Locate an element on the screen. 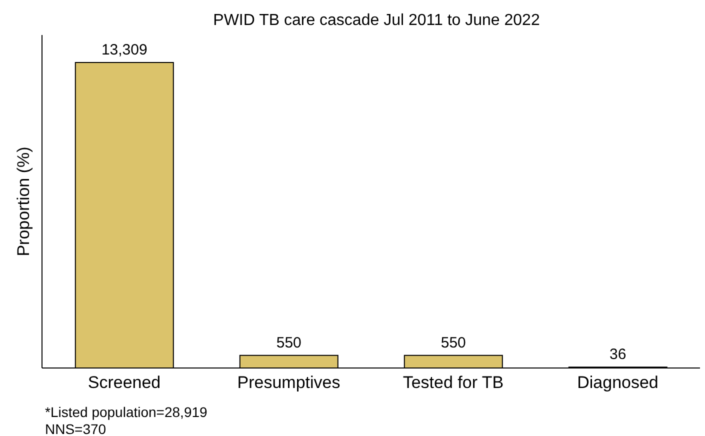  chart-title: PWID TB care cascade Jul 2011 to June 2022 is located at coordinates (376, 21).